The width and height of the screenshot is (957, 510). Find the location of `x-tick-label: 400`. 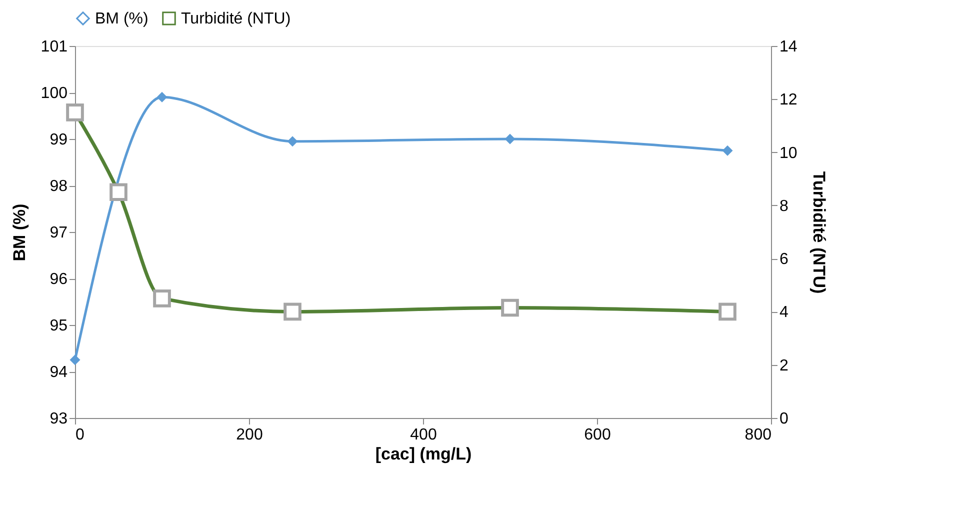

x-tick-label: 400 is located at coordinates (423, 435).